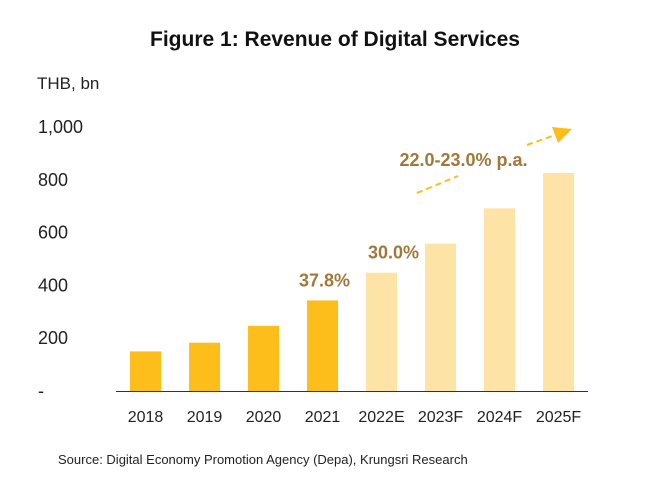  I want to click on x-tick-label: 2025F, so click(559, 417).